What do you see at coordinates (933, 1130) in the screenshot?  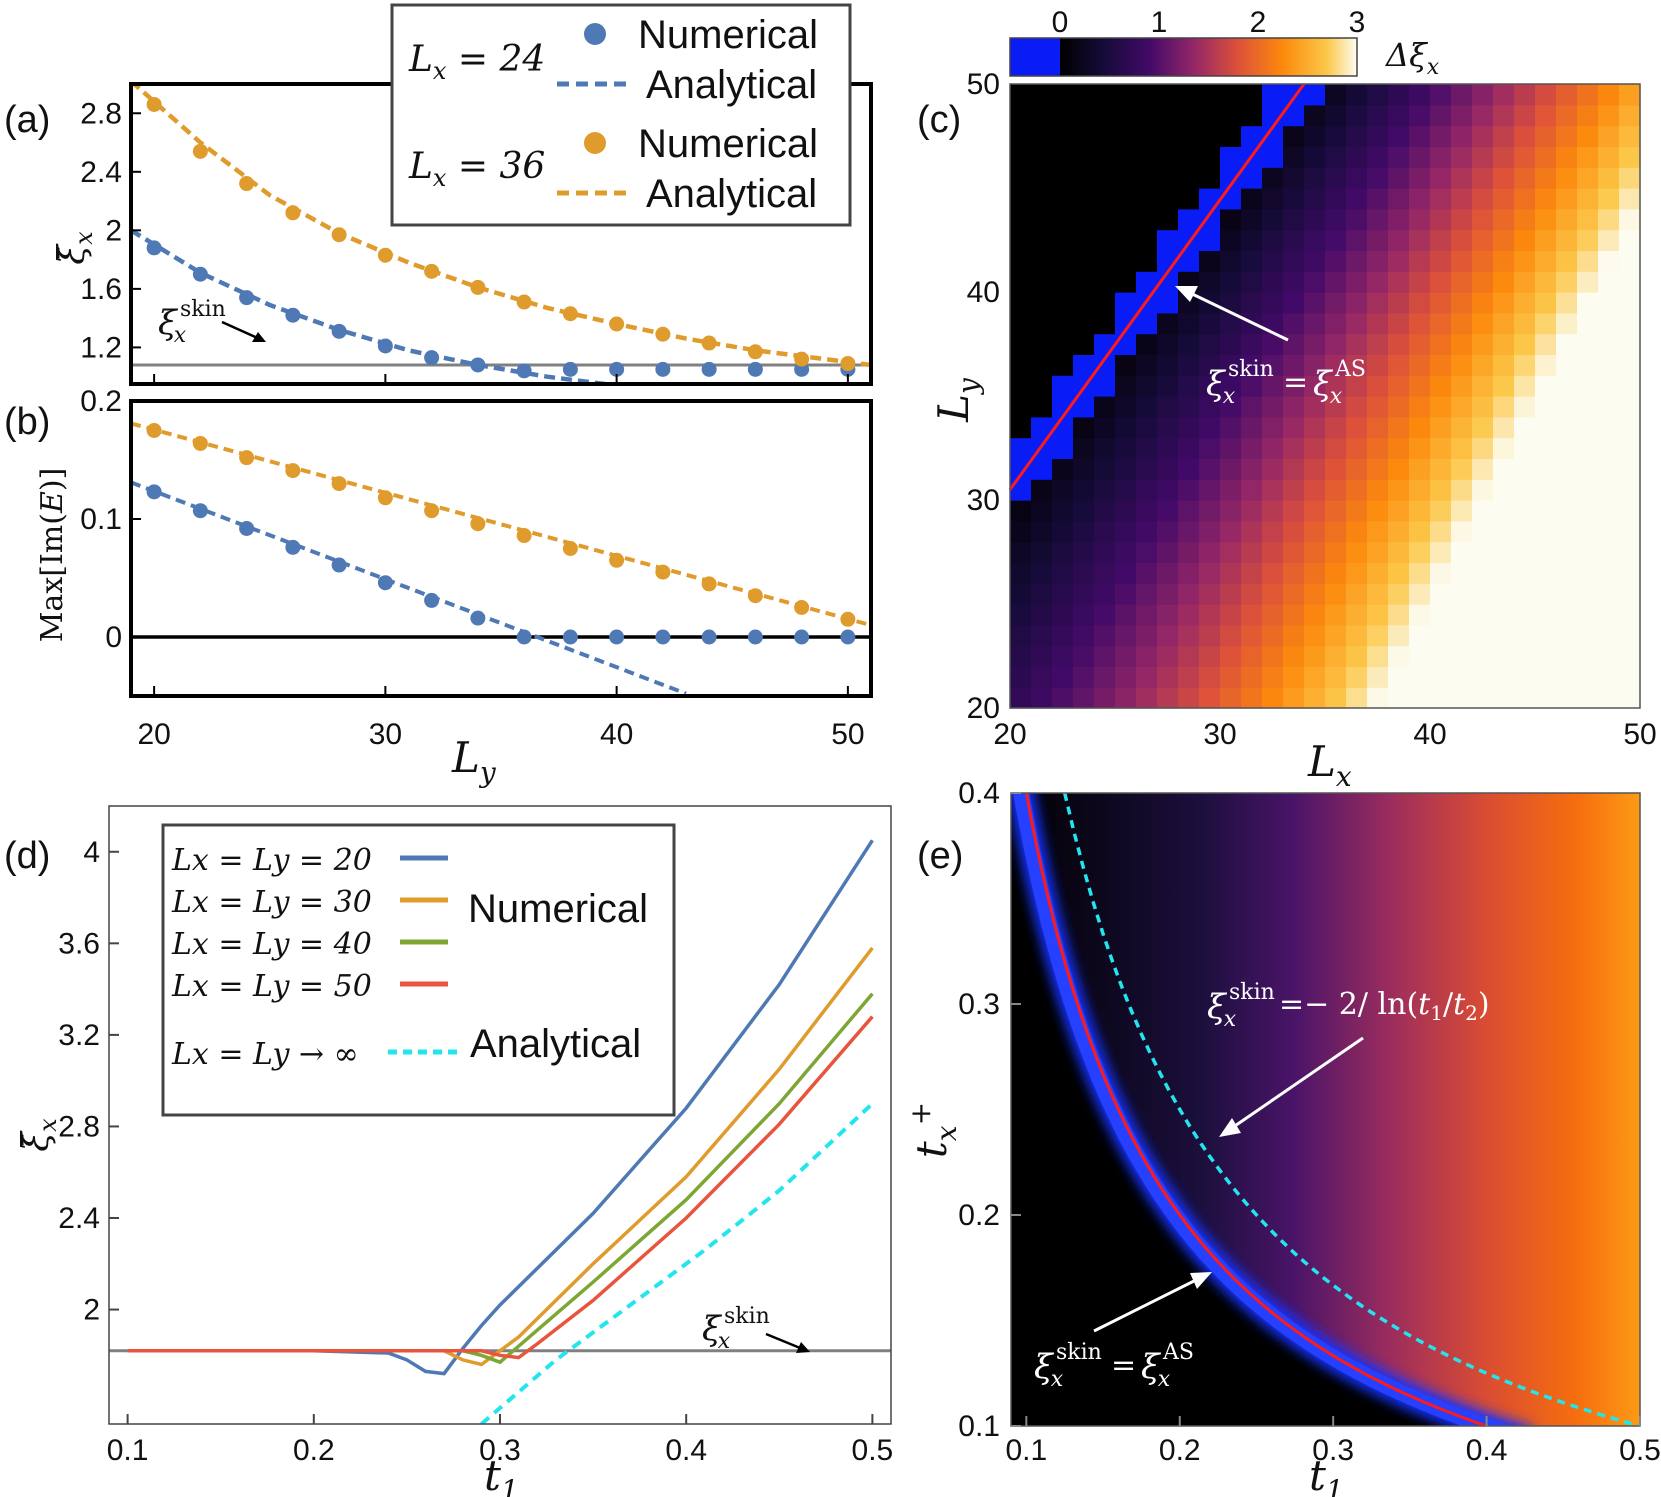 I see `panel-e-ylabel: tx+` at bounding box center [933, 1130].